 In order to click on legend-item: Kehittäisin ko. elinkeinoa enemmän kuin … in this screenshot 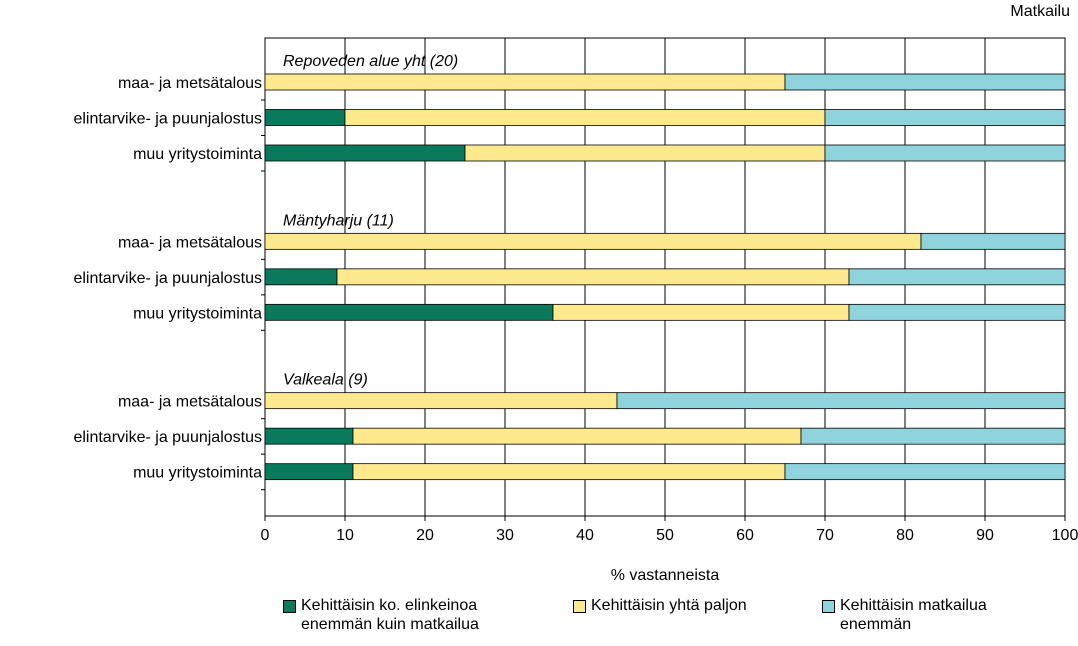, I will do `click(397, 615)`.